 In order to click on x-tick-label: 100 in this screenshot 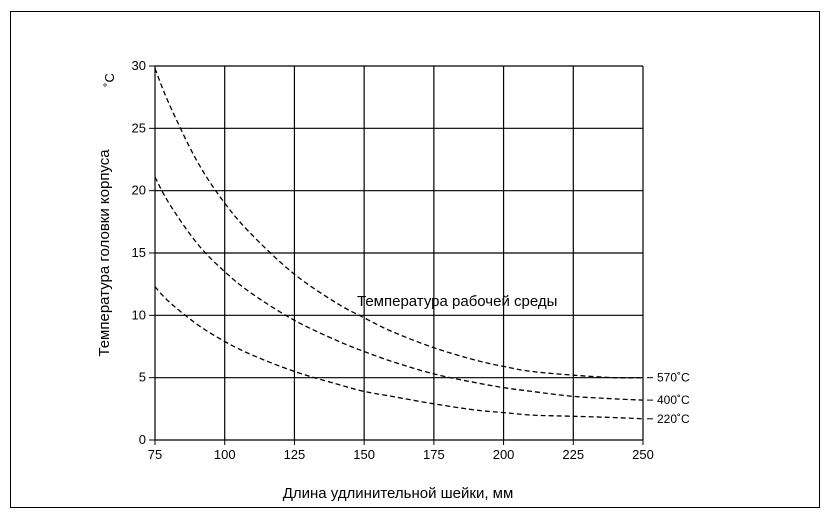, I will do `click(225, 454)`.